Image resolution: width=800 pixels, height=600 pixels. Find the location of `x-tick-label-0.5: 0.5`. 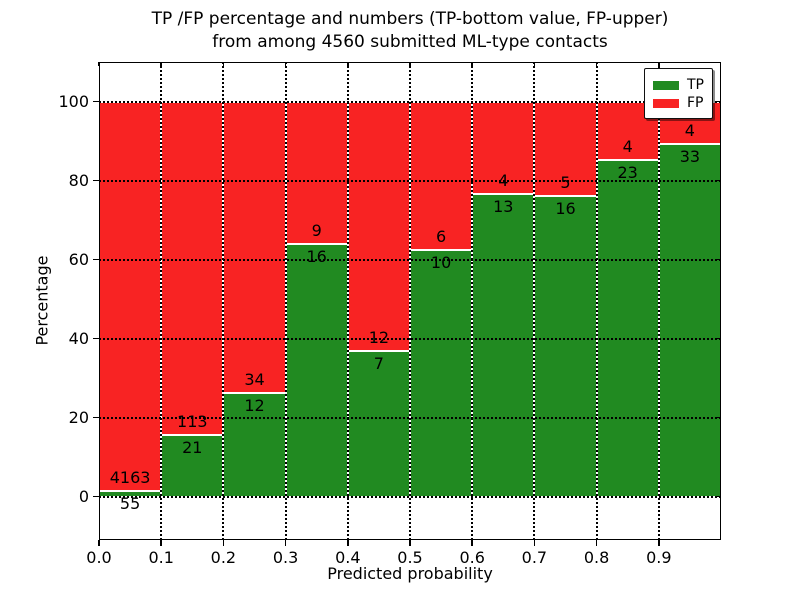

x-tick-label-0.5: 0.5 is located at coordinates (410, 557).